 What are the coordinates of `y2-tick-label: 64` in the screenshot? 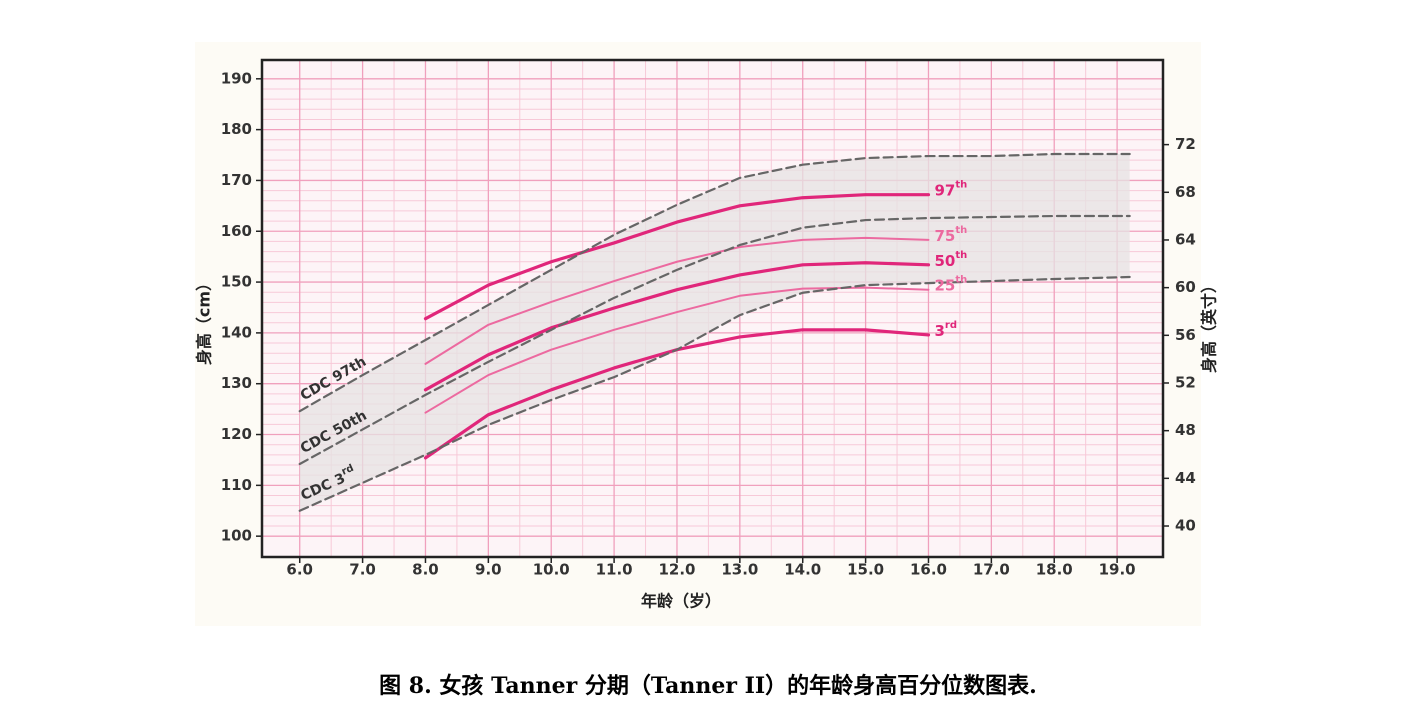 It's located at (1185, 239).